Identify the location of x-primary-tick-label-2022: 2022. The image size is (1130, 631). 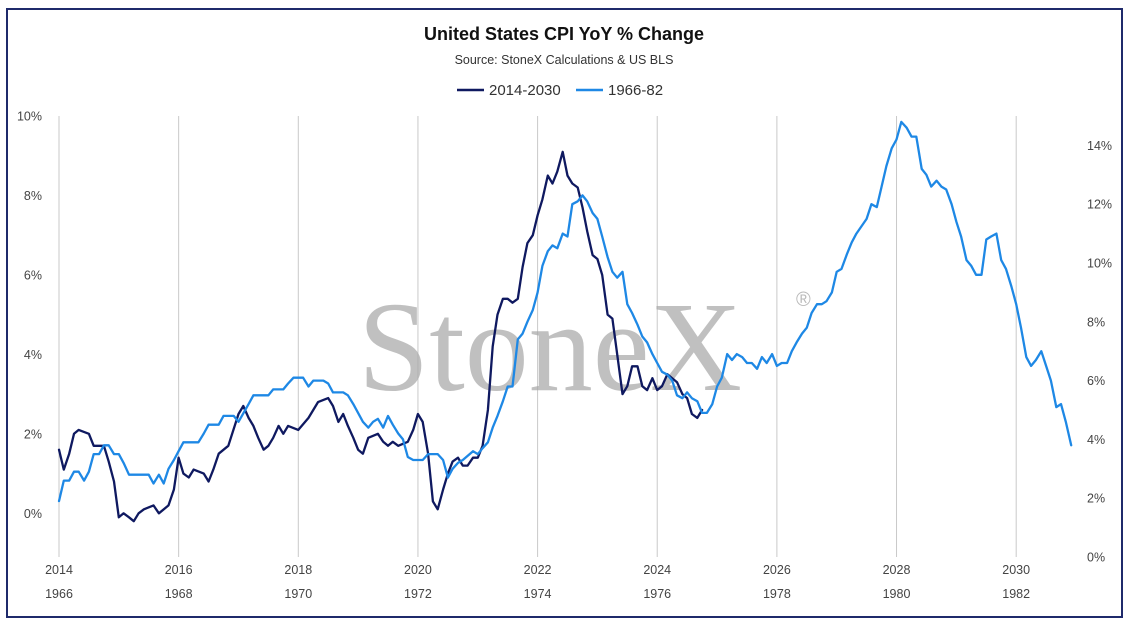
(538, 570).